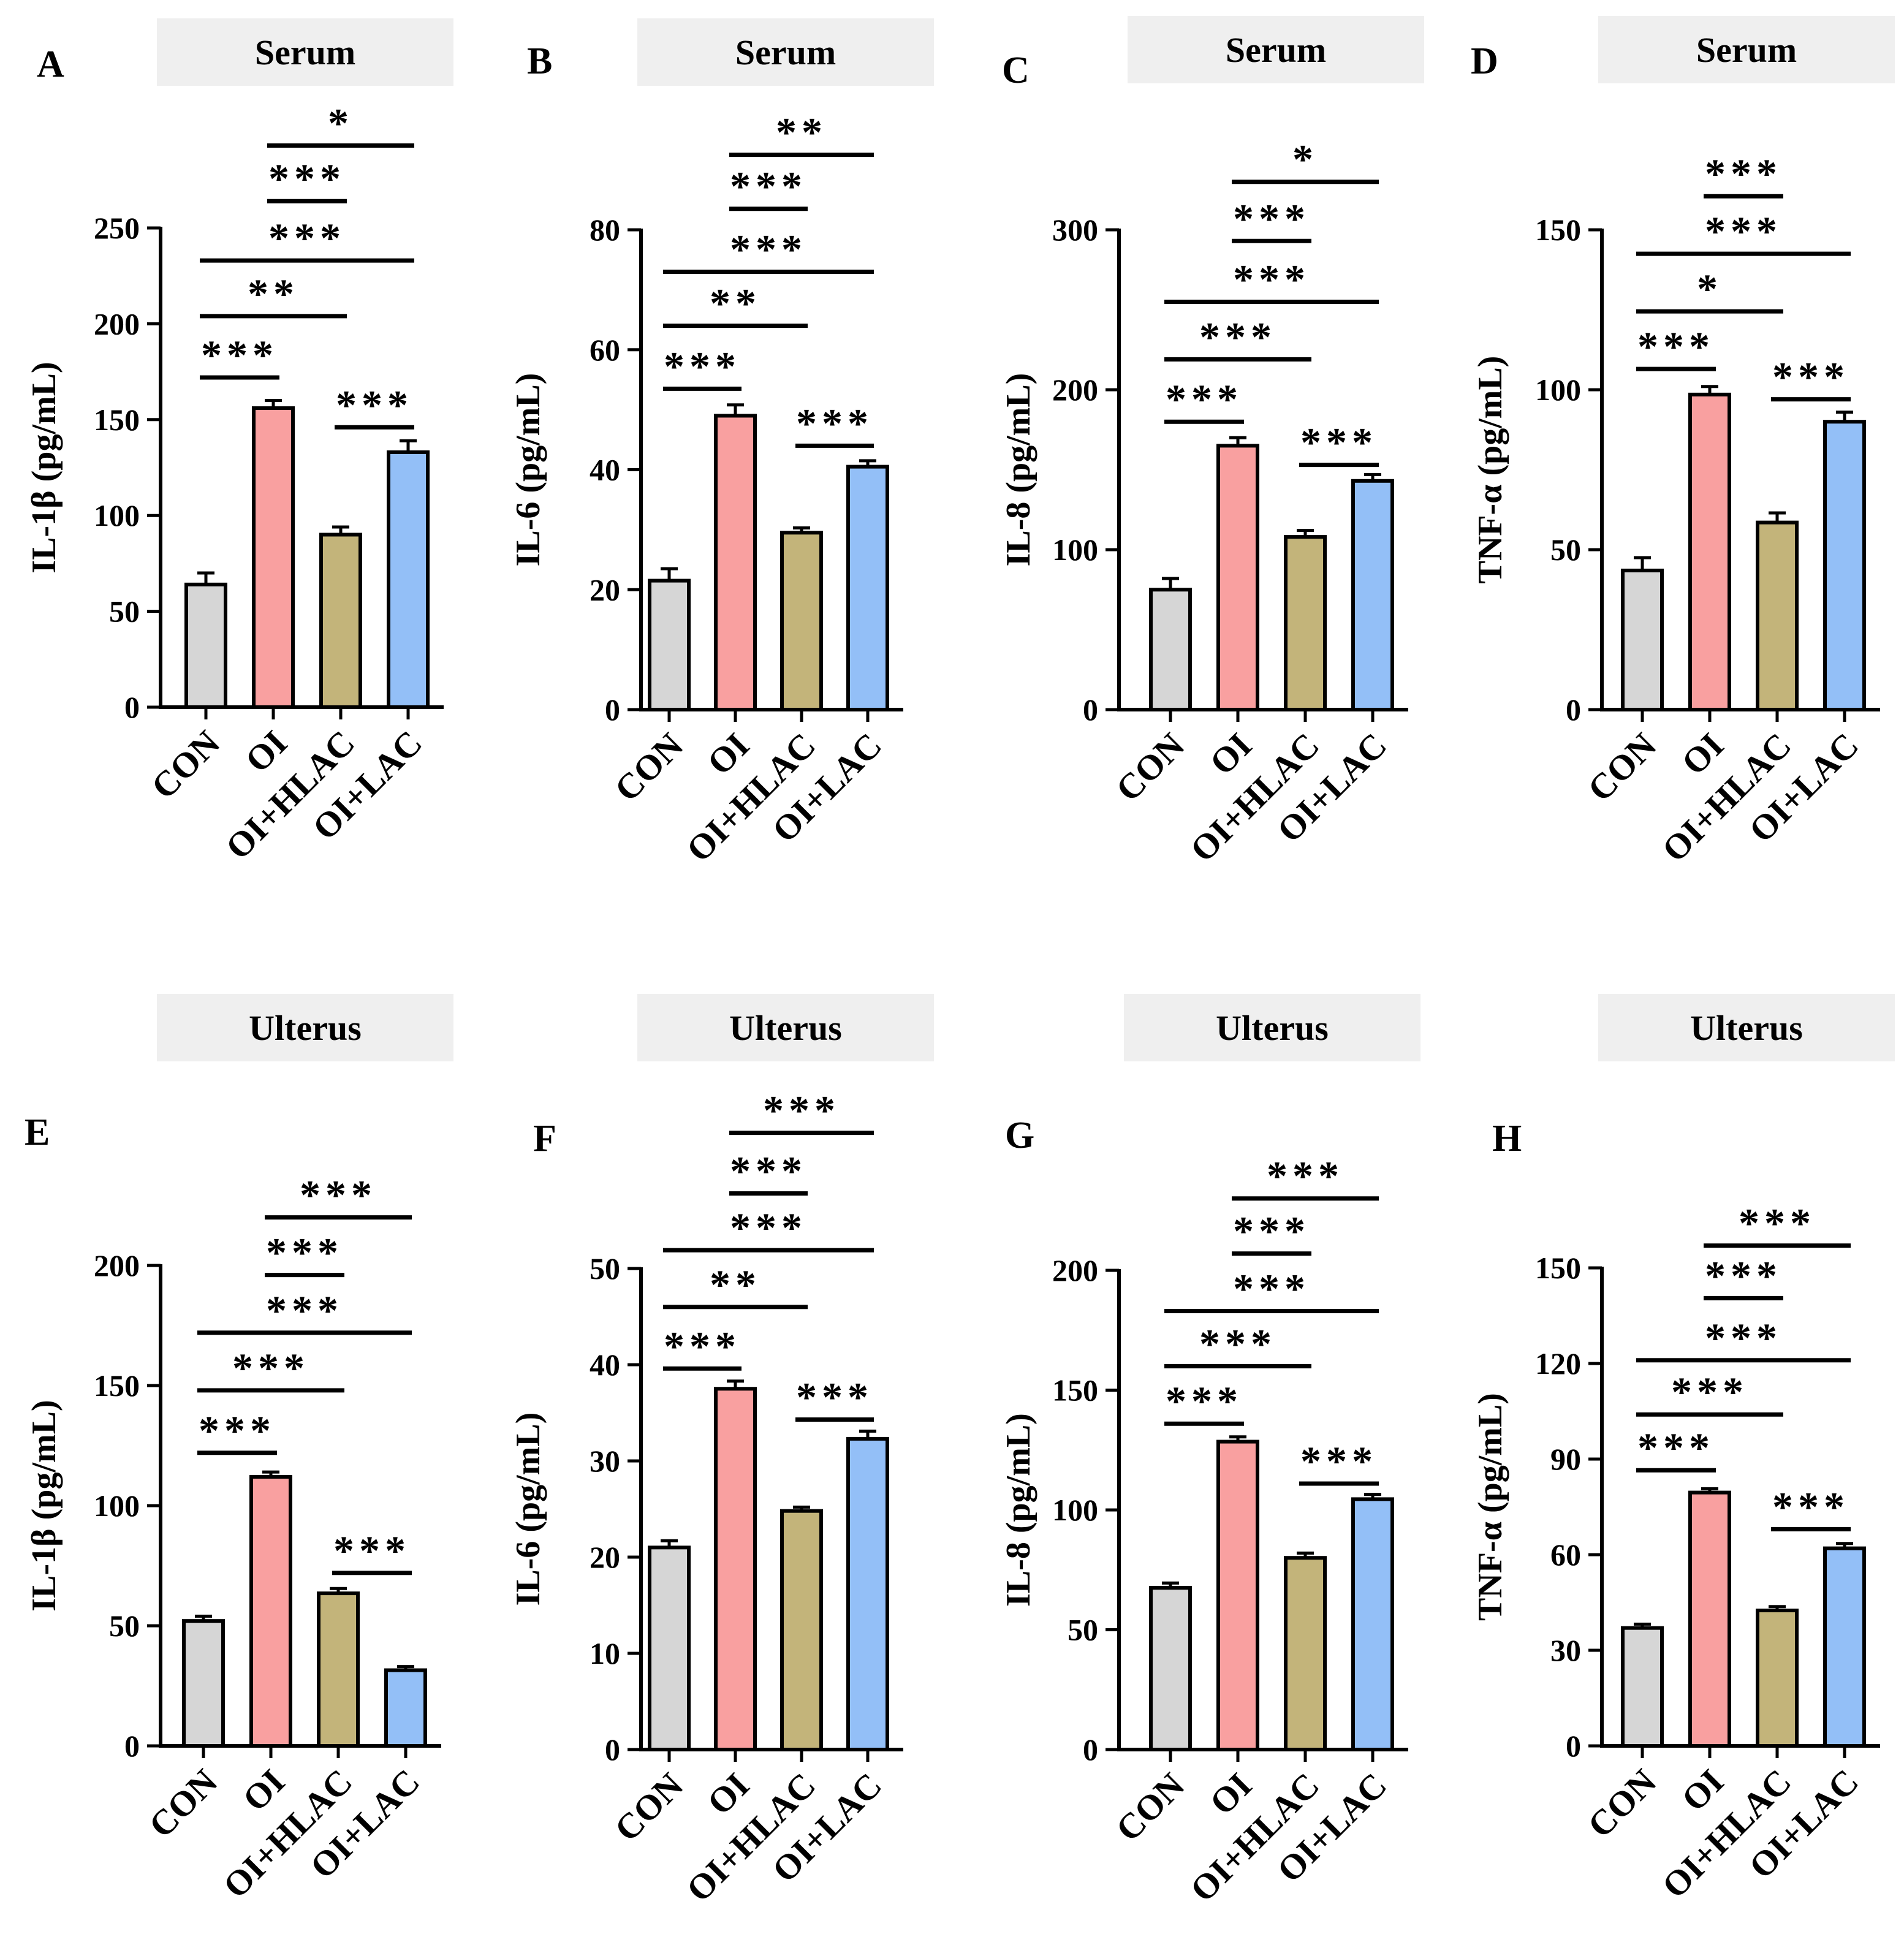 This screenshot has width=1904, height=1953. Describe the element at coordinates (544, 1138) in the screenshot. I see `panel-letter: F` at that location.